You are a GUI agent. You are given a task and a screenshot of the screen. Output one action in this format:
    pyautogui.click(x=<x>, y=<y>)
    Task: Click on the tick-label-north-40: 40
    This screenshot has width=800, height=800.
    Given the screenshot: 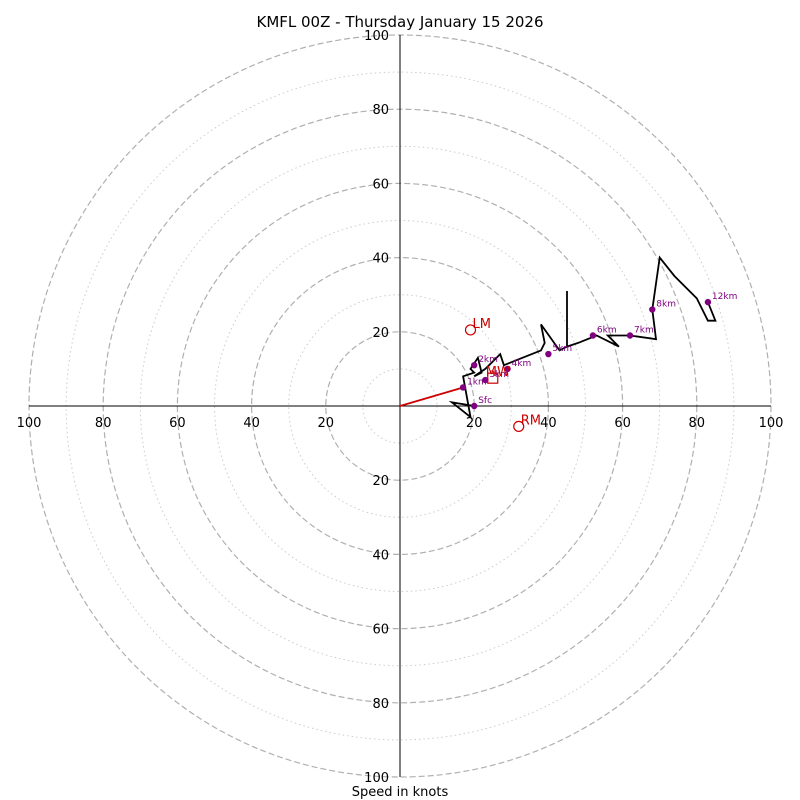 What is the action you would take?
    pyautogui.click(x=380, y=259)
    